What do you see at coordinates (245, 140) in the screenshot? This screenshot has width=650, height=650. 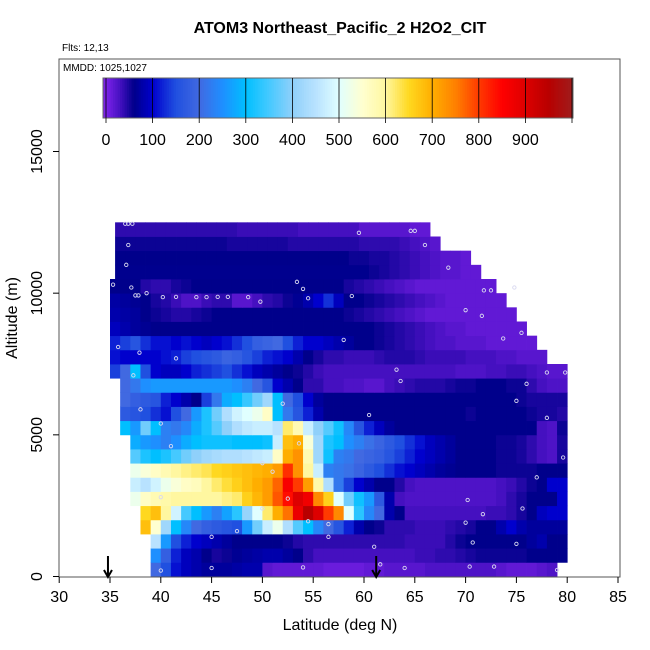 I see `colorbar-tick-label: 300` at bounding box center [245, 140].